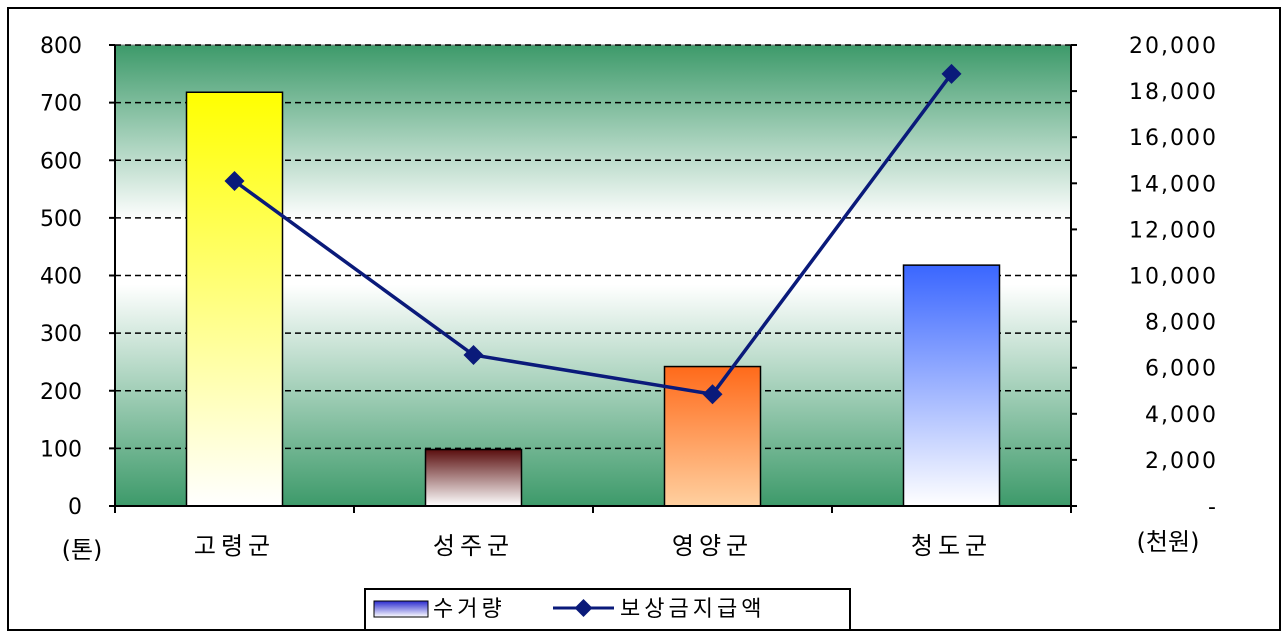 This screenshot has width=1288, height=635. I want to click on right-tick-label: 18,000, so click(1173, 92).